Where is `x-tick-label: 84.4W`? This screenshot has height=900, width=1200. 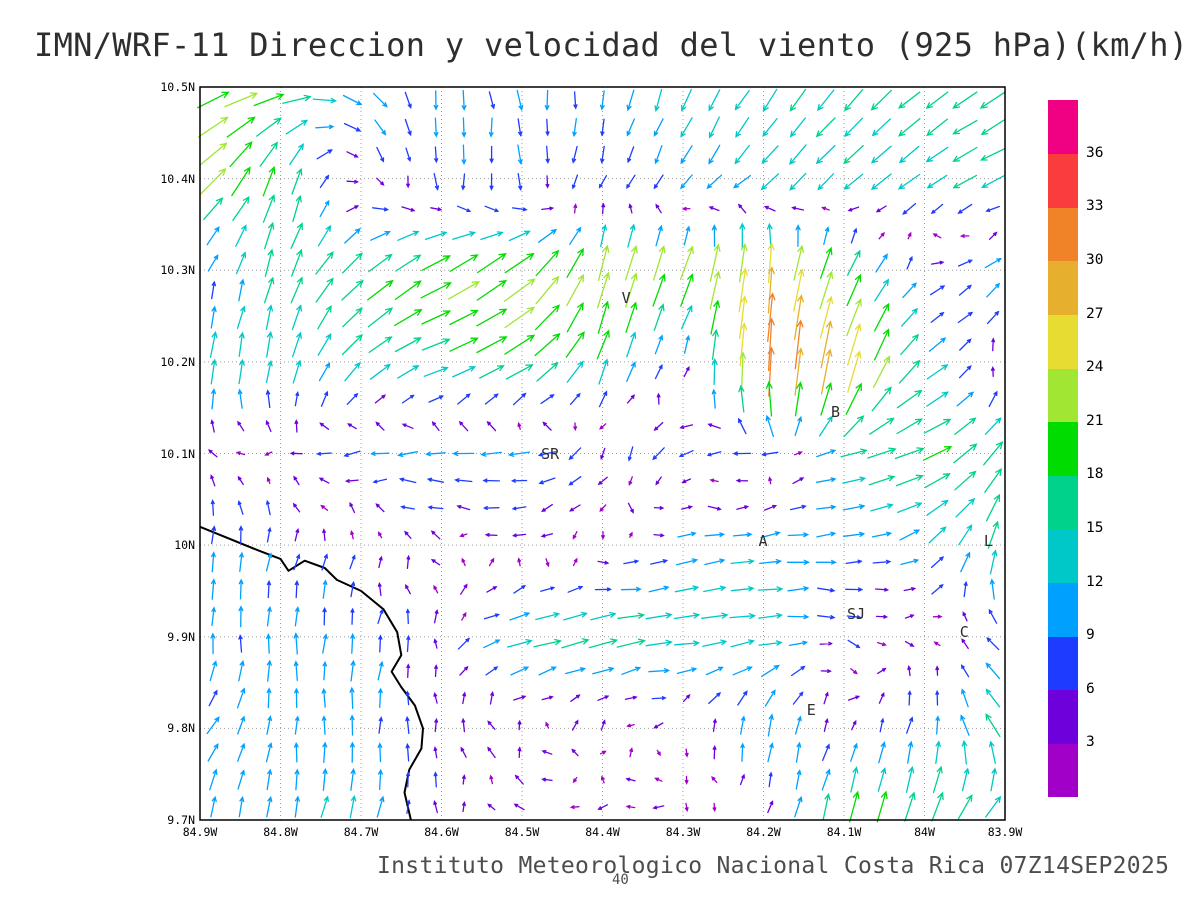 x-tick-label: 84.4W is located at coordinates (602, 832).